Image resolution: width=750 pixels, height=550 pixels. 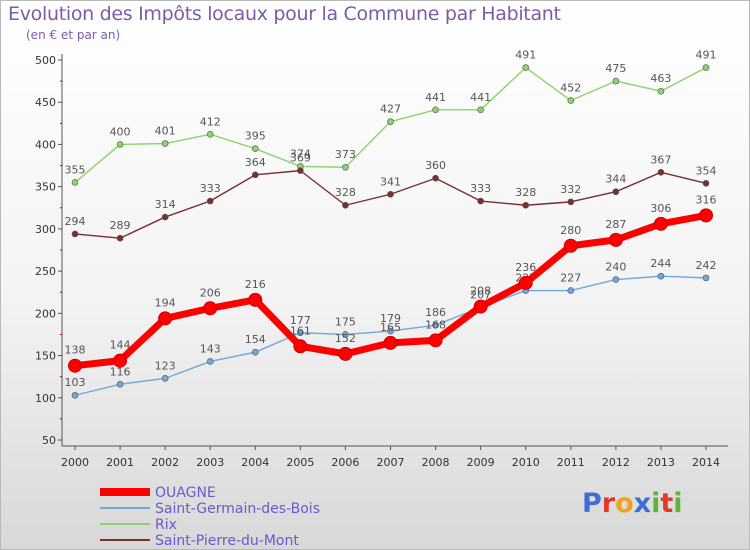 I want to click on y-tick-label: 150, so click(x=45, y=356).